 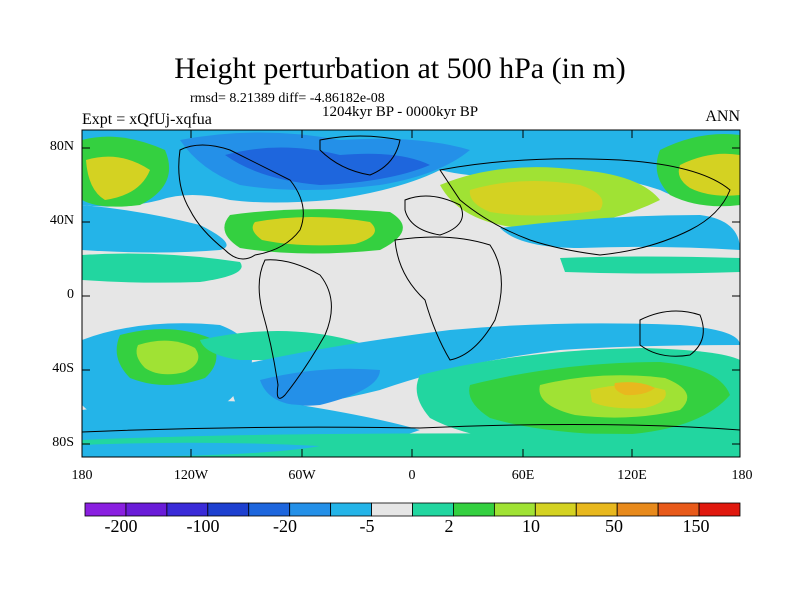 What do you see at coordinates (411, 428) in the screenshot?
I see `coastline-antarctica` at bounding box center [411, 428].